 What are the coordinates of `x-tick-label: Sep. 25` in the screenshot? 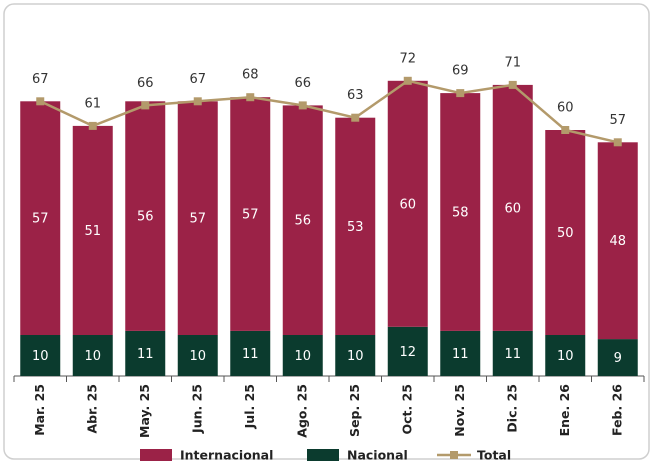 It's located at (354, 410).